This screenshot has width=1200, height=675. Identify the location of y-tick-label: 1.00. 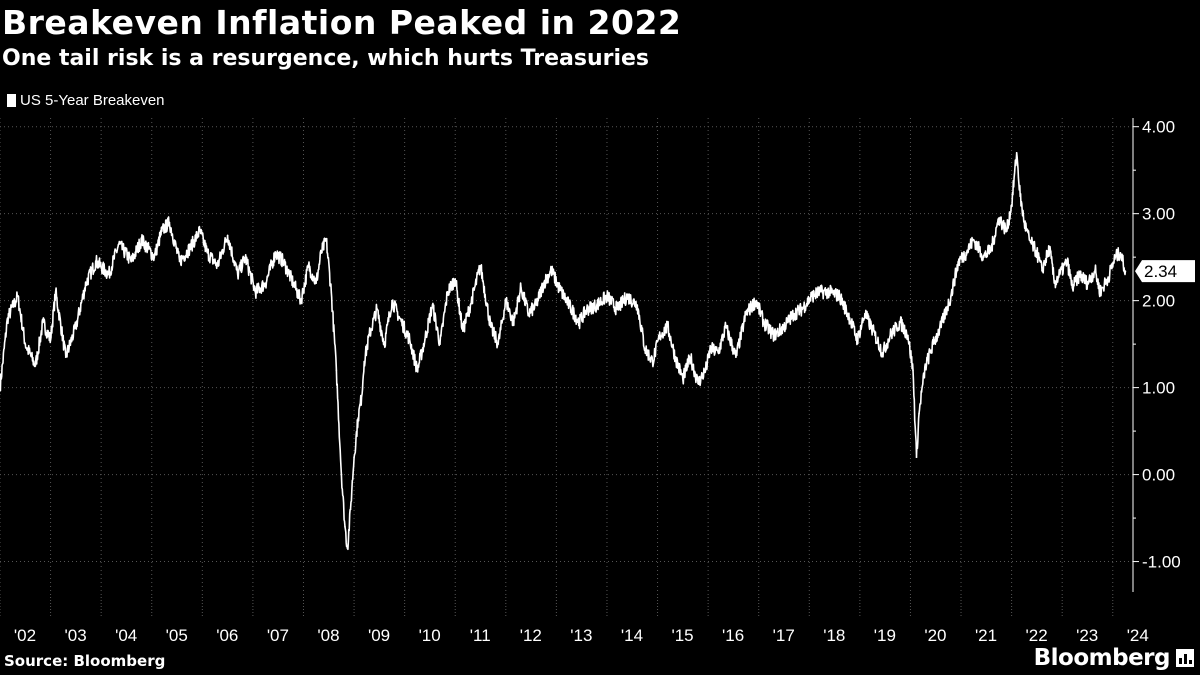
(1158, 388).